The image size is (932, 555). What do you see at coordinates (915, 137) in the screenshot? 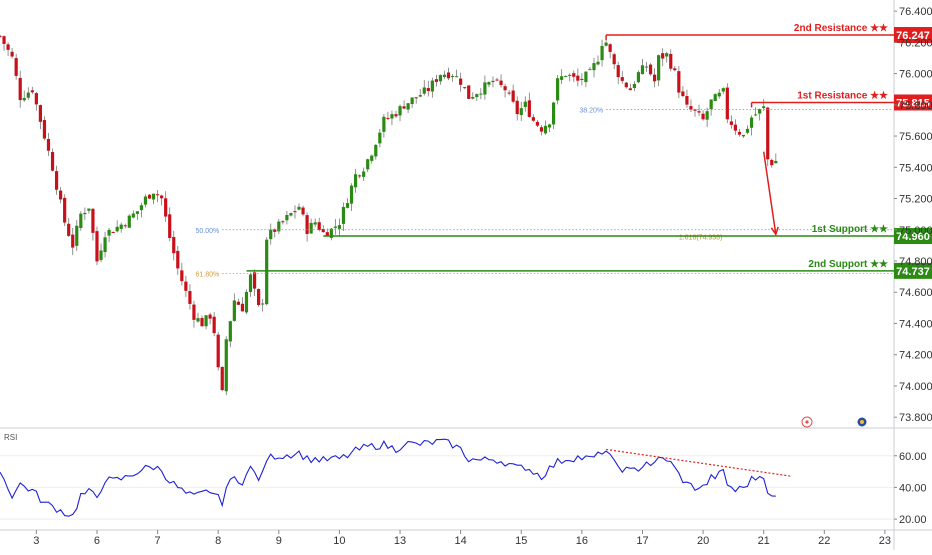
I see `price-tick-label: 75.600` at bounding box center [915, 137].